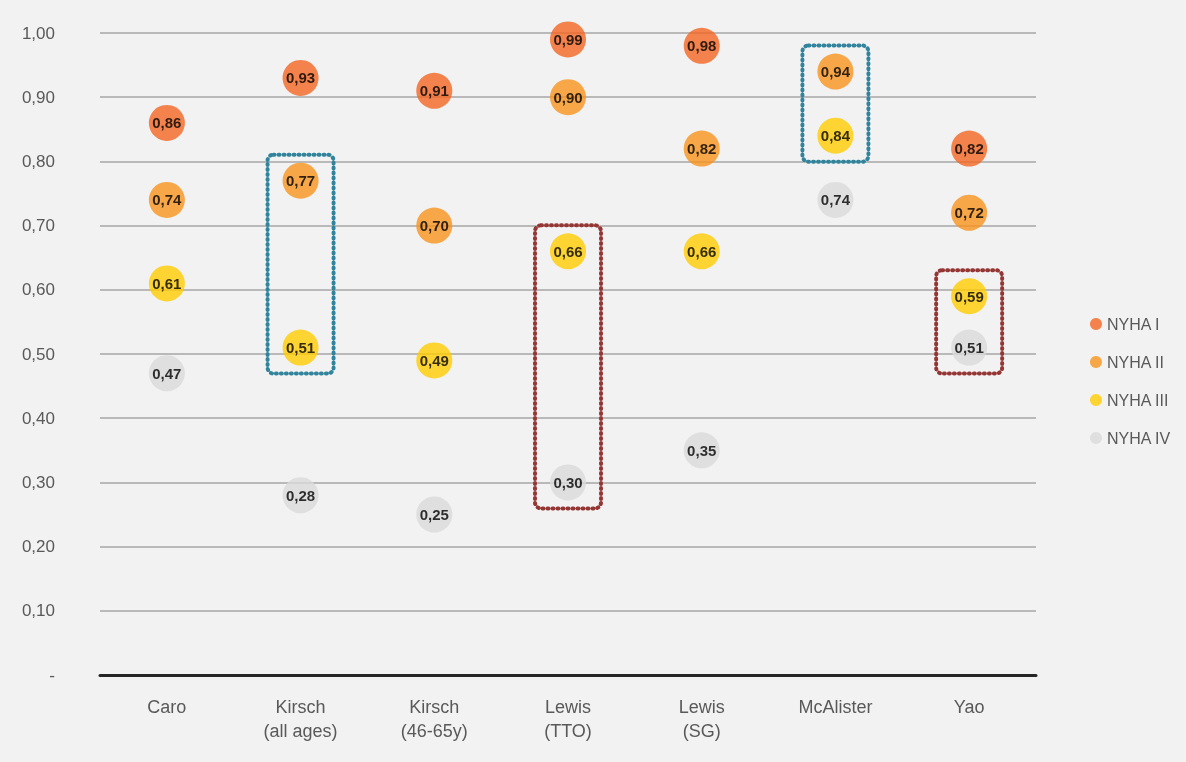 The image size is (1186, 762). Describe the element at coordinates (38, 418) in the screenshot. I see `y-tick-label: 0,40` at that location.